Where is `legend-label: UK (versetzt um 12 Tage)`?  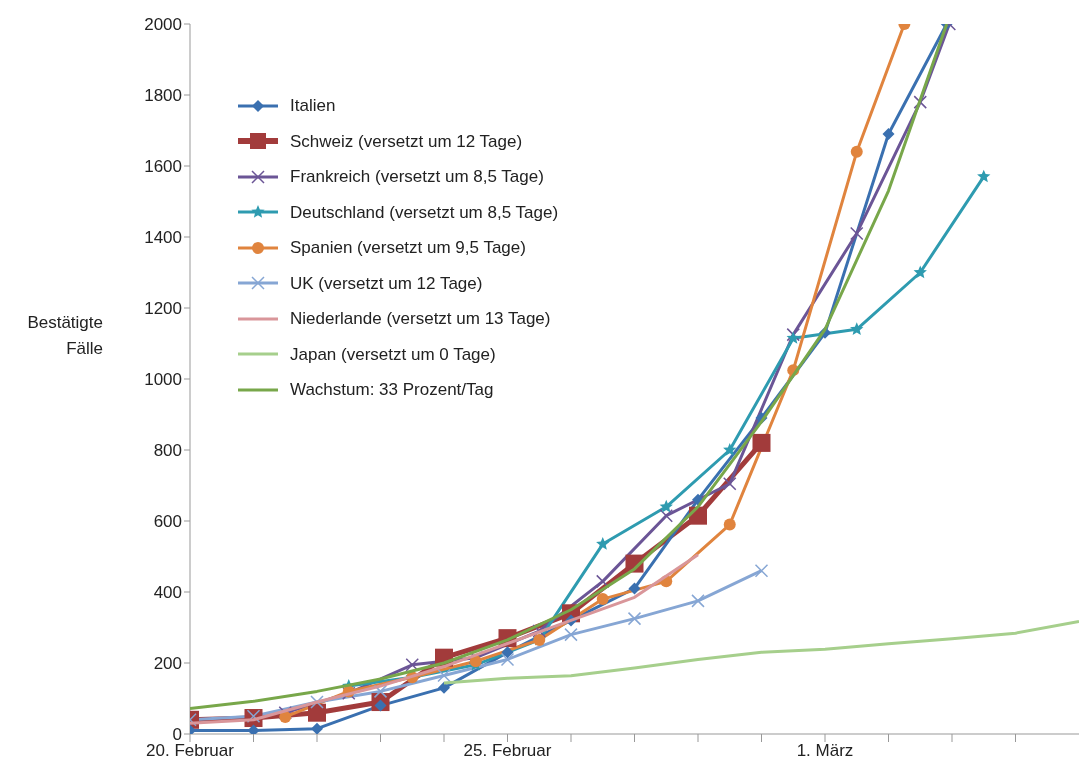
legend-label: UK (versetzt um 12 Tage) is located at coordinates (386, 283).